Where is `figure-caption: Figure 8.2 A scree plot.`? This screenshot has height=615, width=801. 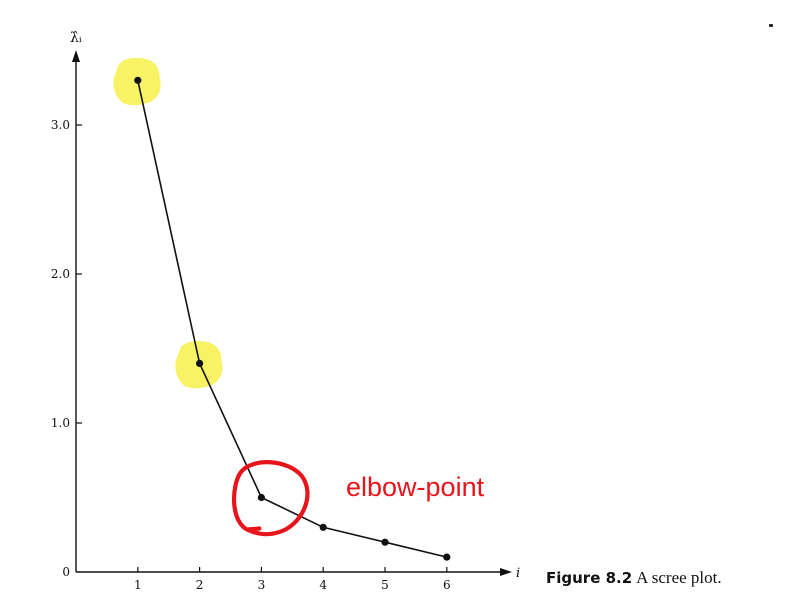
figure-caption: Figure 8.2 A scree plot. is located at coordinates (634, 578).